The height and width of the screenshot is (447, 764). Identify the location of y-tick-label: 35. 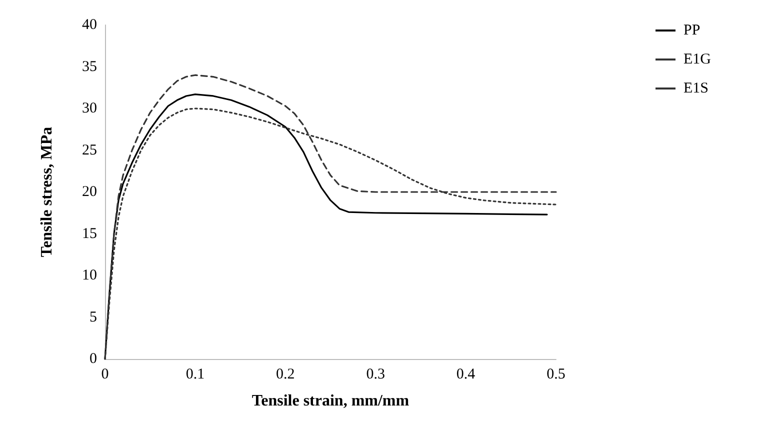
(89, 66).